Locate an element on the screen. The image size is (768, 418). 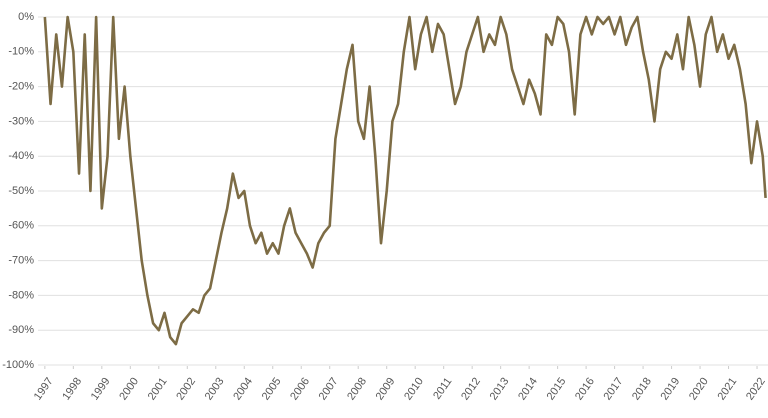
y-tick-label: 0% is located at coordinates (26, 17).